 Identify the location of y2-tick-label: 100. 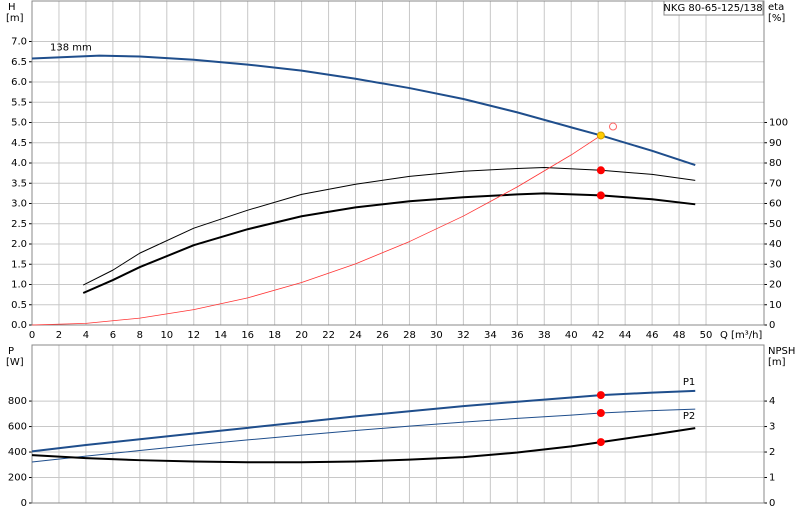
(778, 123).